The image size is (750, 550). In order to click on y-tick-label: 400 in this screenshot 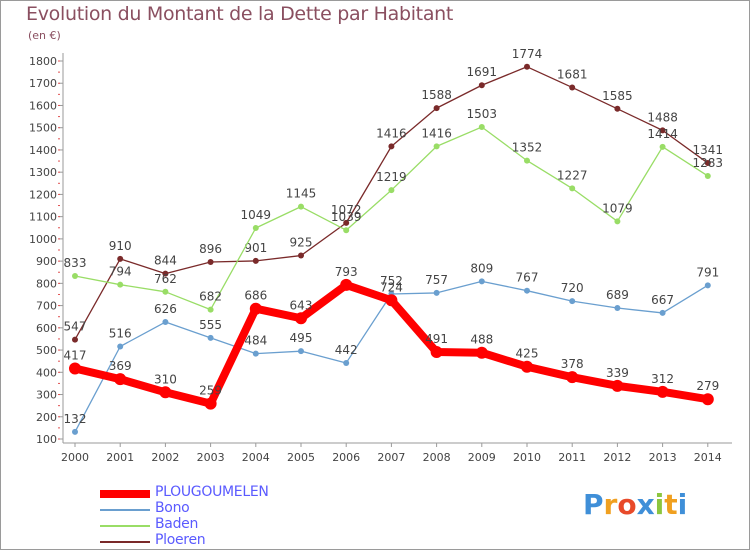, I will do `click(46, 372)`.